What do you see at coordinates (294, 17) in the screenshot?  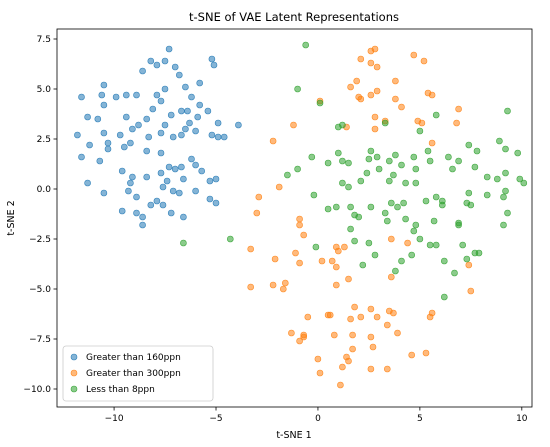 I see `chart-title: t-SNE of VAE Latent Representations` at bounding box center [294, 17].